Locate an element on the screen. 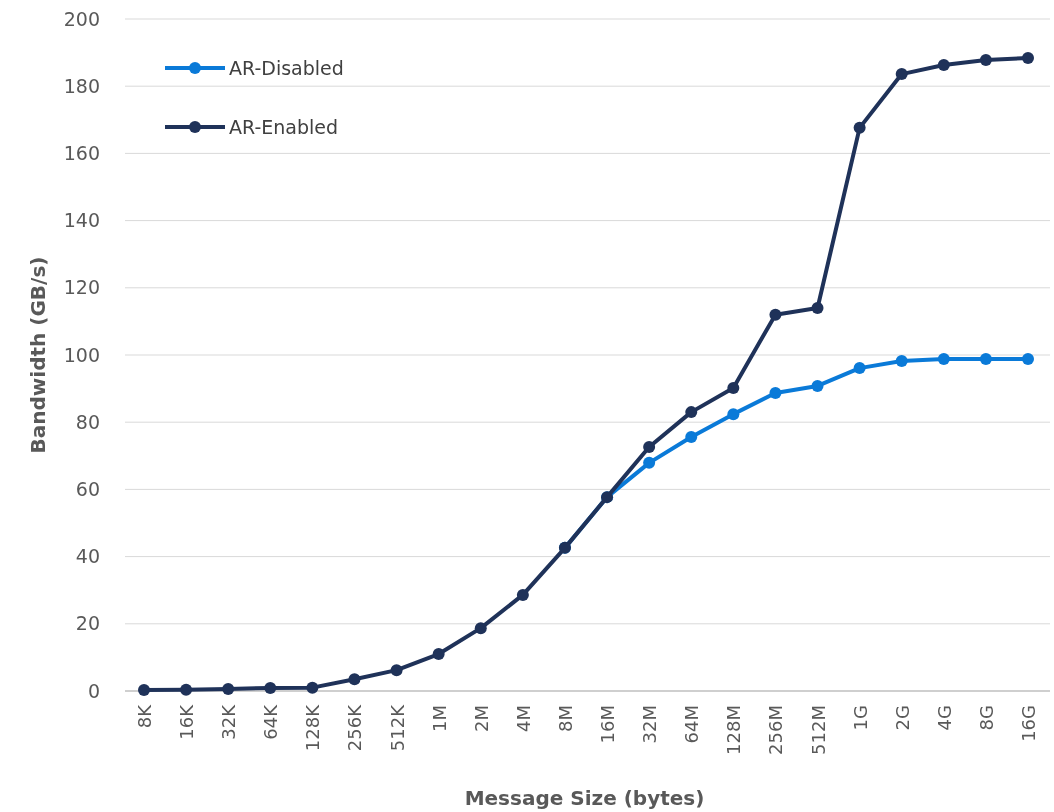 This screenshot has width=1054, height=812. x-tick-label: 8M is located at coordinates (565, 718).